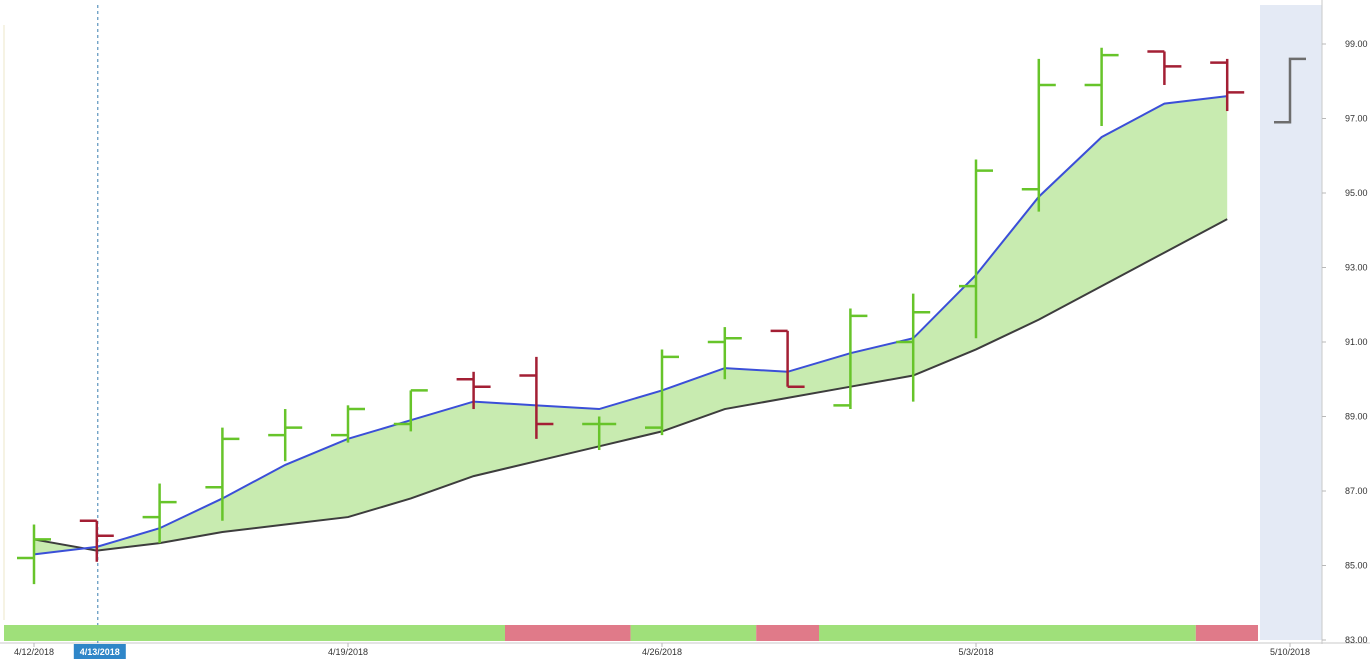 Image resolution: width=1370 pixels, height=666 pixels. I want to click on y-tick-label-1: 99.00, so click(1356, 44).